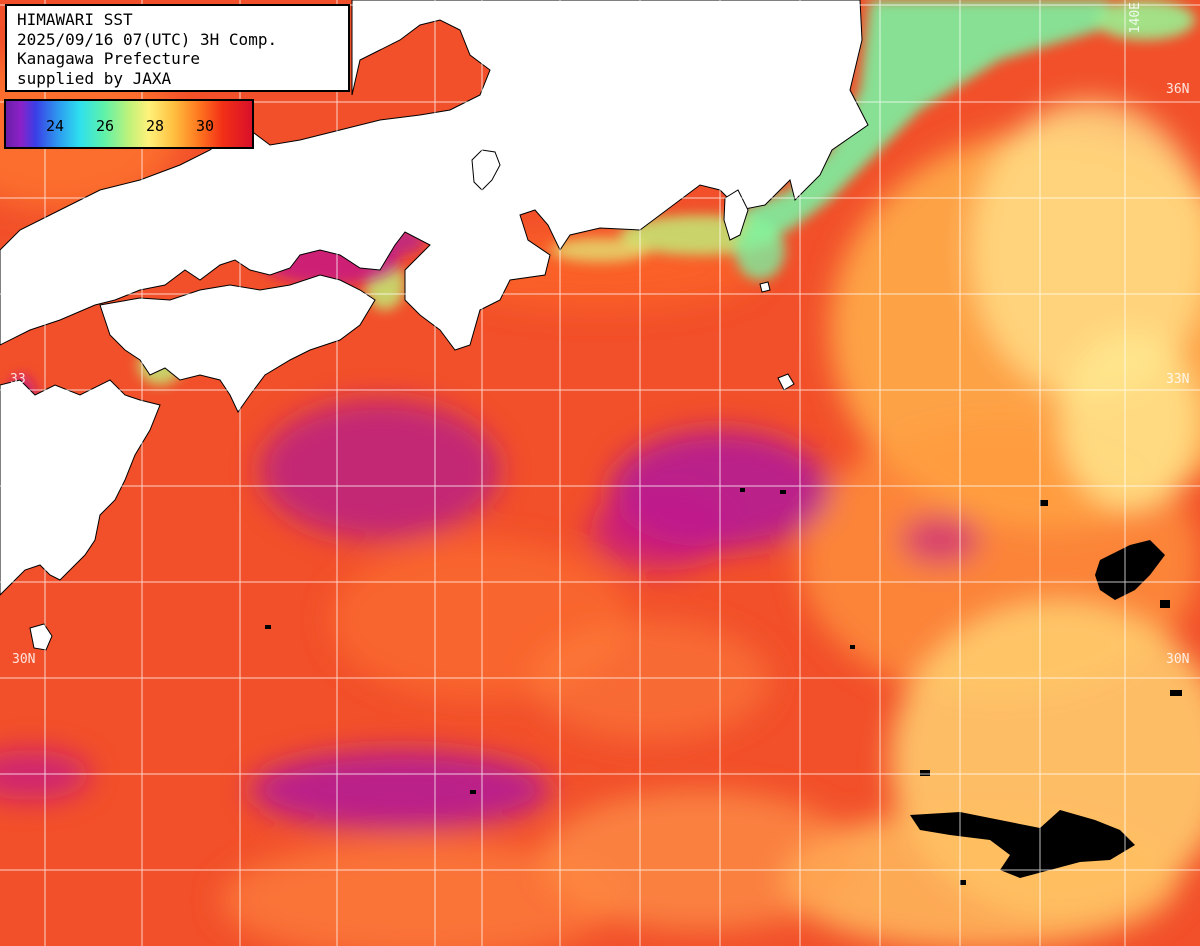  What do you see at coordinates (109, 58) in the screenshot?
I see `map-region: Kanagawa Prefecture` at bounding box center [109, 58].